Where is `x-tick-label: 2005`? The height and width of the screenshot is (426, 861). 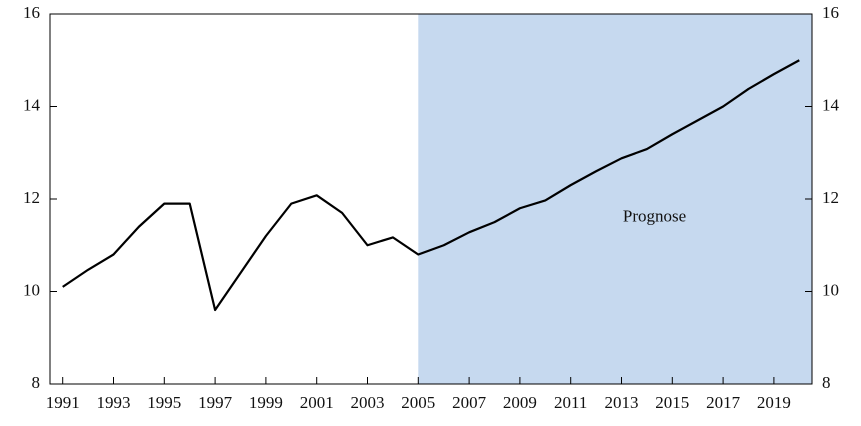 x-tick-label: 2005 is located at coordinates (418, 402).